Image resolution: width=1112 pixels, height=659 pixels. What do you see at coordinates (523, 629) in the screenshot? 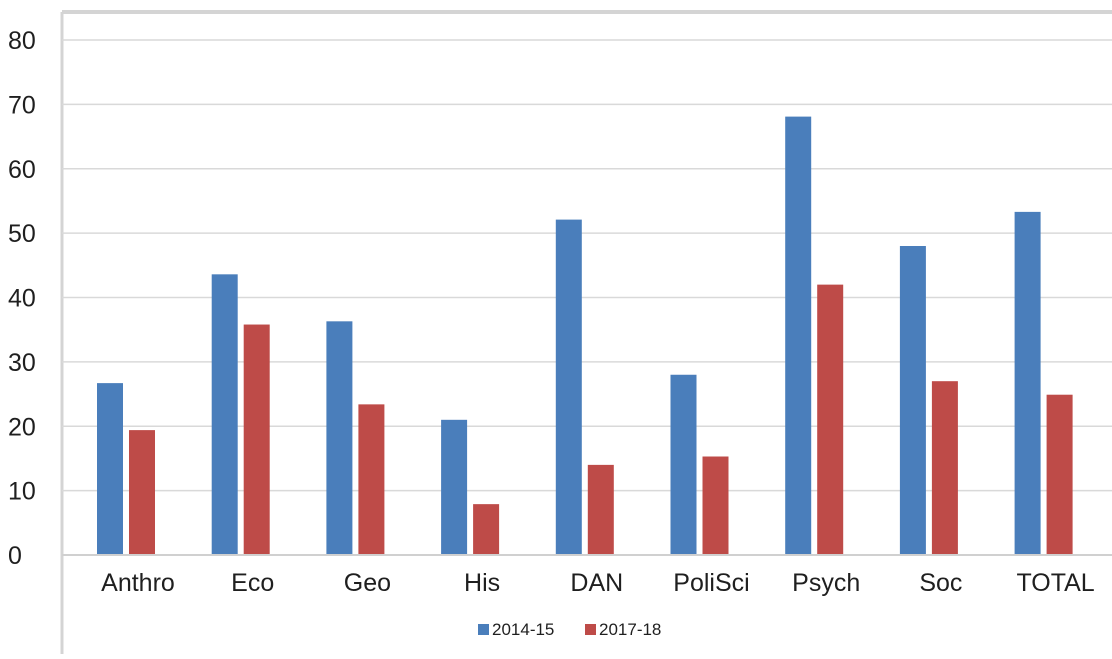
I see `legend-label: 2014-15` at bounding box center [523, 629].